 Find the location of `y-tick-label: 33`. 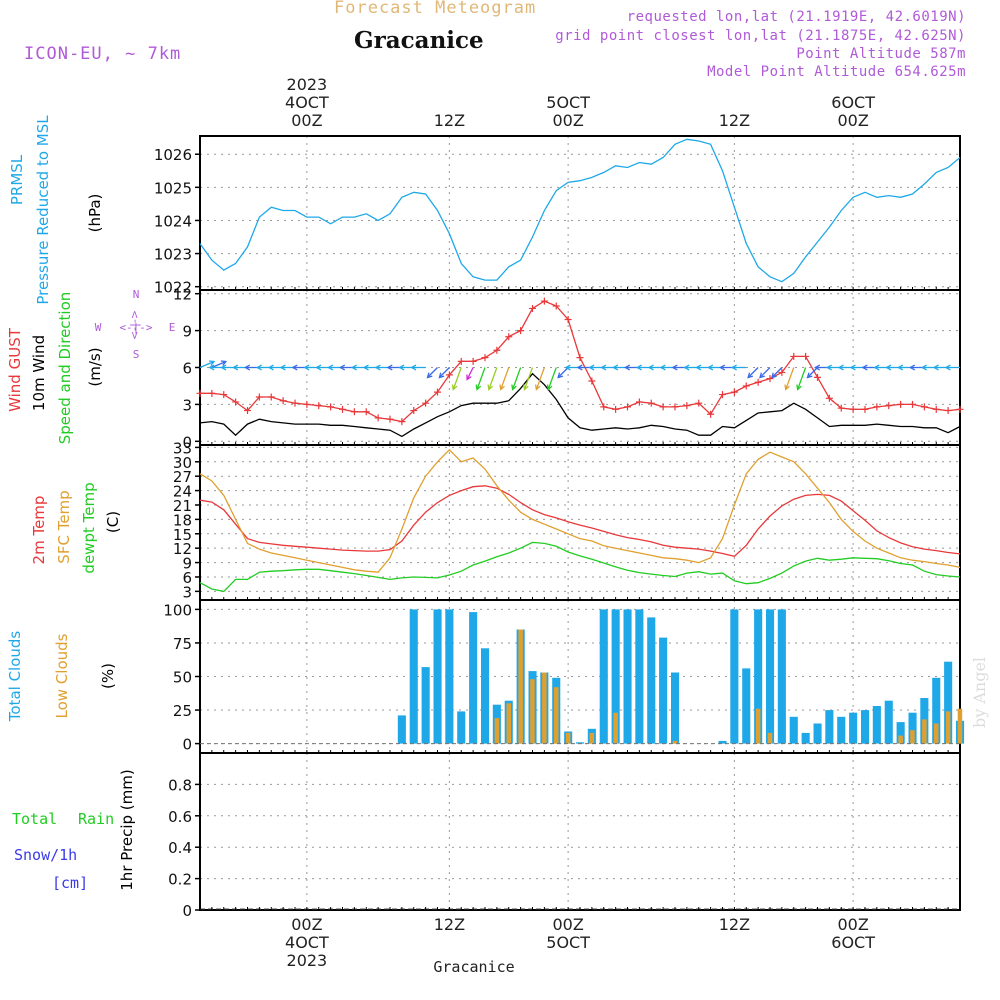

y-tick-label: 33 is located at coordinates (182, 448).